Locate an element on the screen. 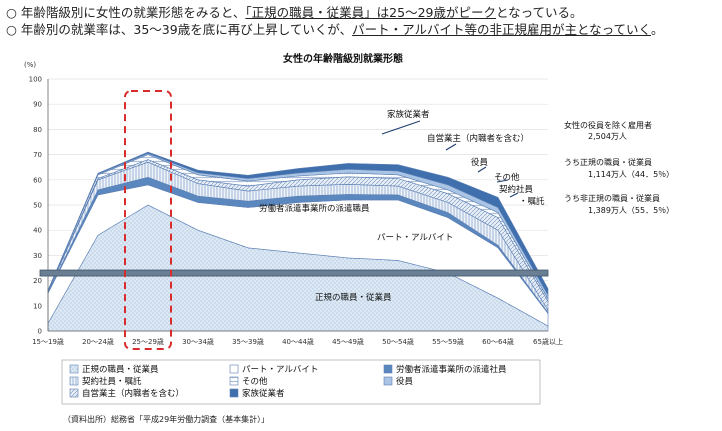 This screenshot has height=431, width=722. y-tick-label: 20 is located at coordinates (37, 281).